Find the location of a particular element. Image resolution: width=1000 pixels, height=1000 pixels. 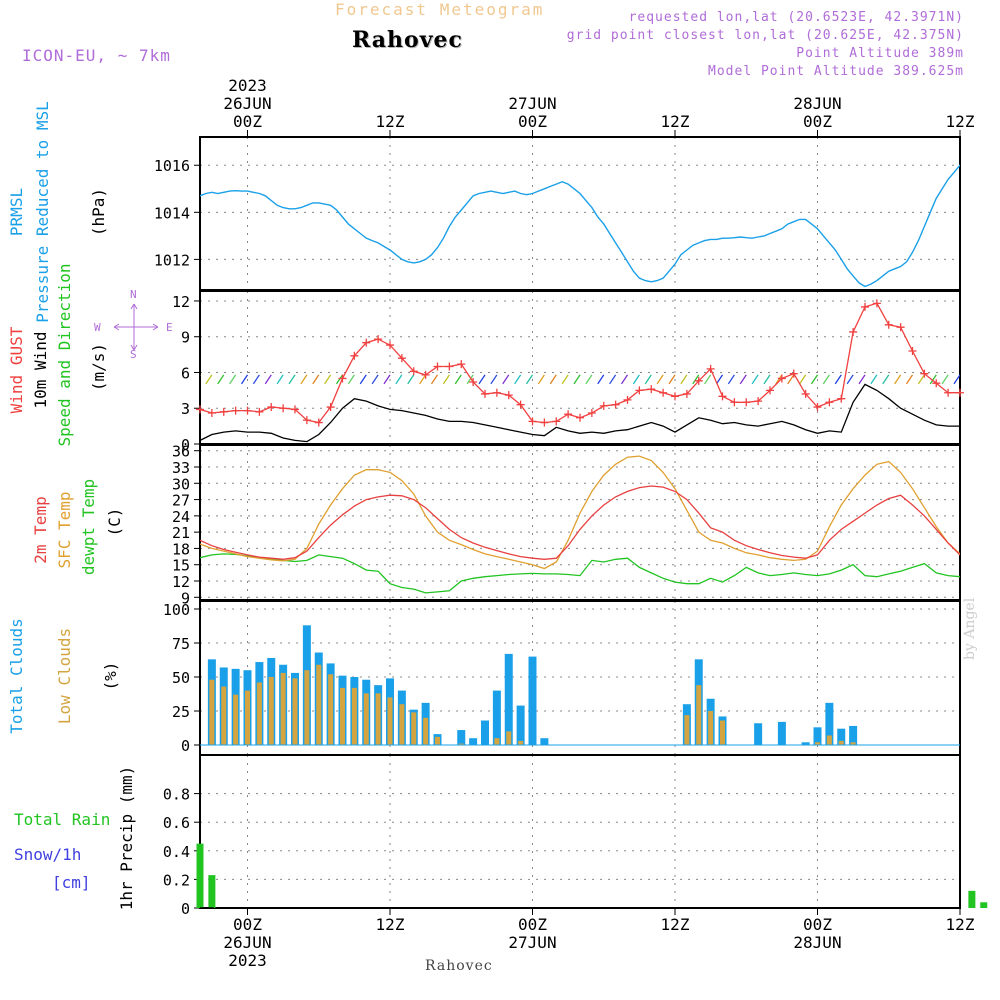

requested-coordinates: requested lon,lat (20.6523E, 42.3971N) is located at coordinates (796, 17).